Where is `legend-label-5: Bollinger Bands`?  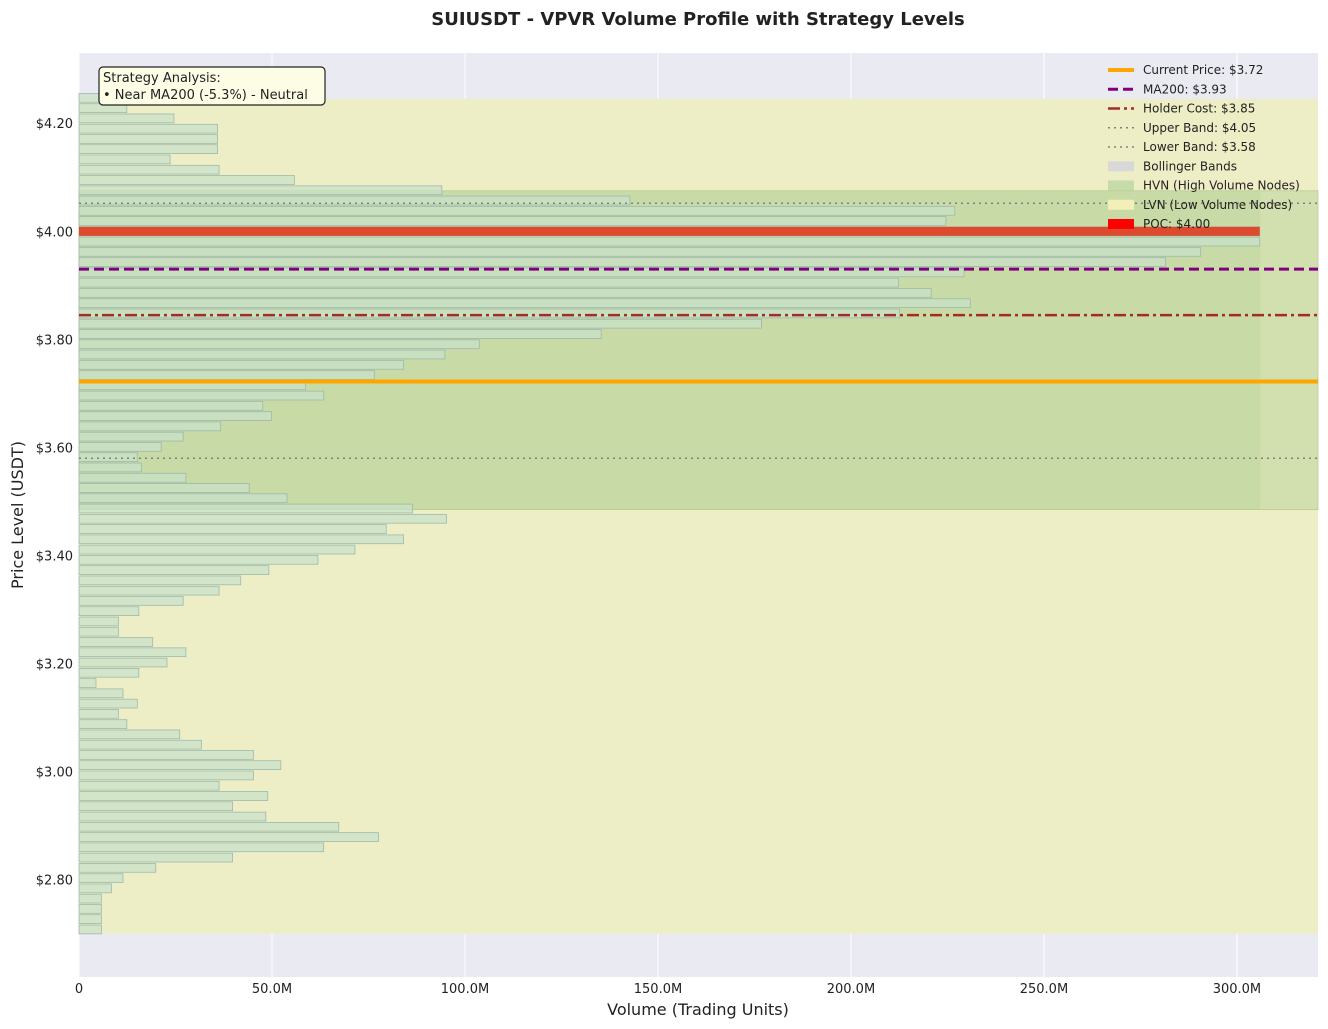
legend-label-5: Bollinger Bands is located at coordinates (1190, 166).